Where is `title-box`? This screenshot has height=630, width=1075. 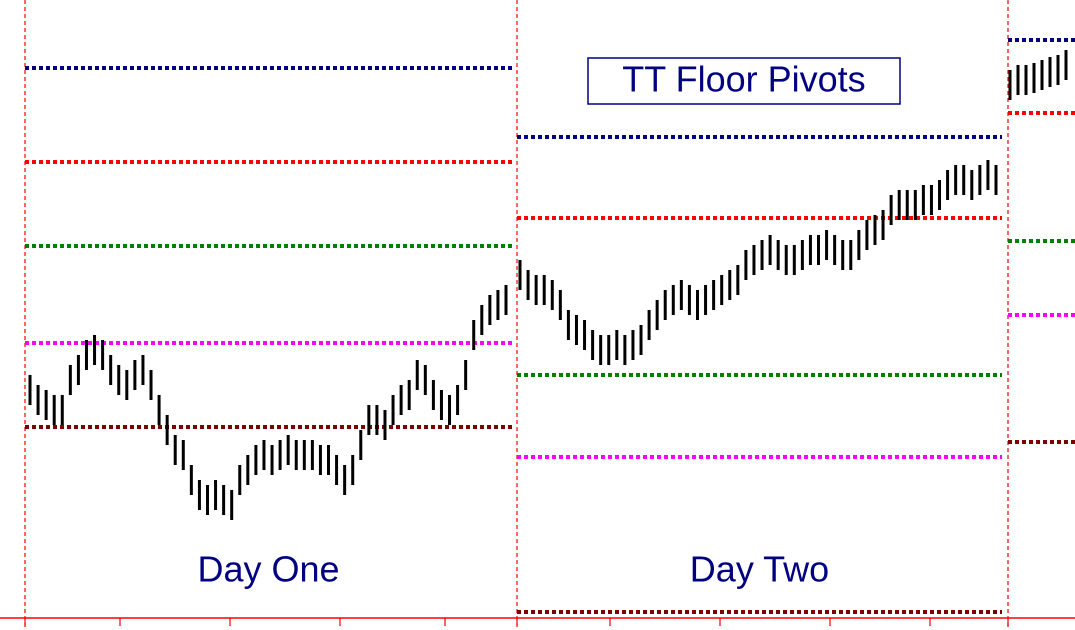 title-box is located at coordinates (744, 81).